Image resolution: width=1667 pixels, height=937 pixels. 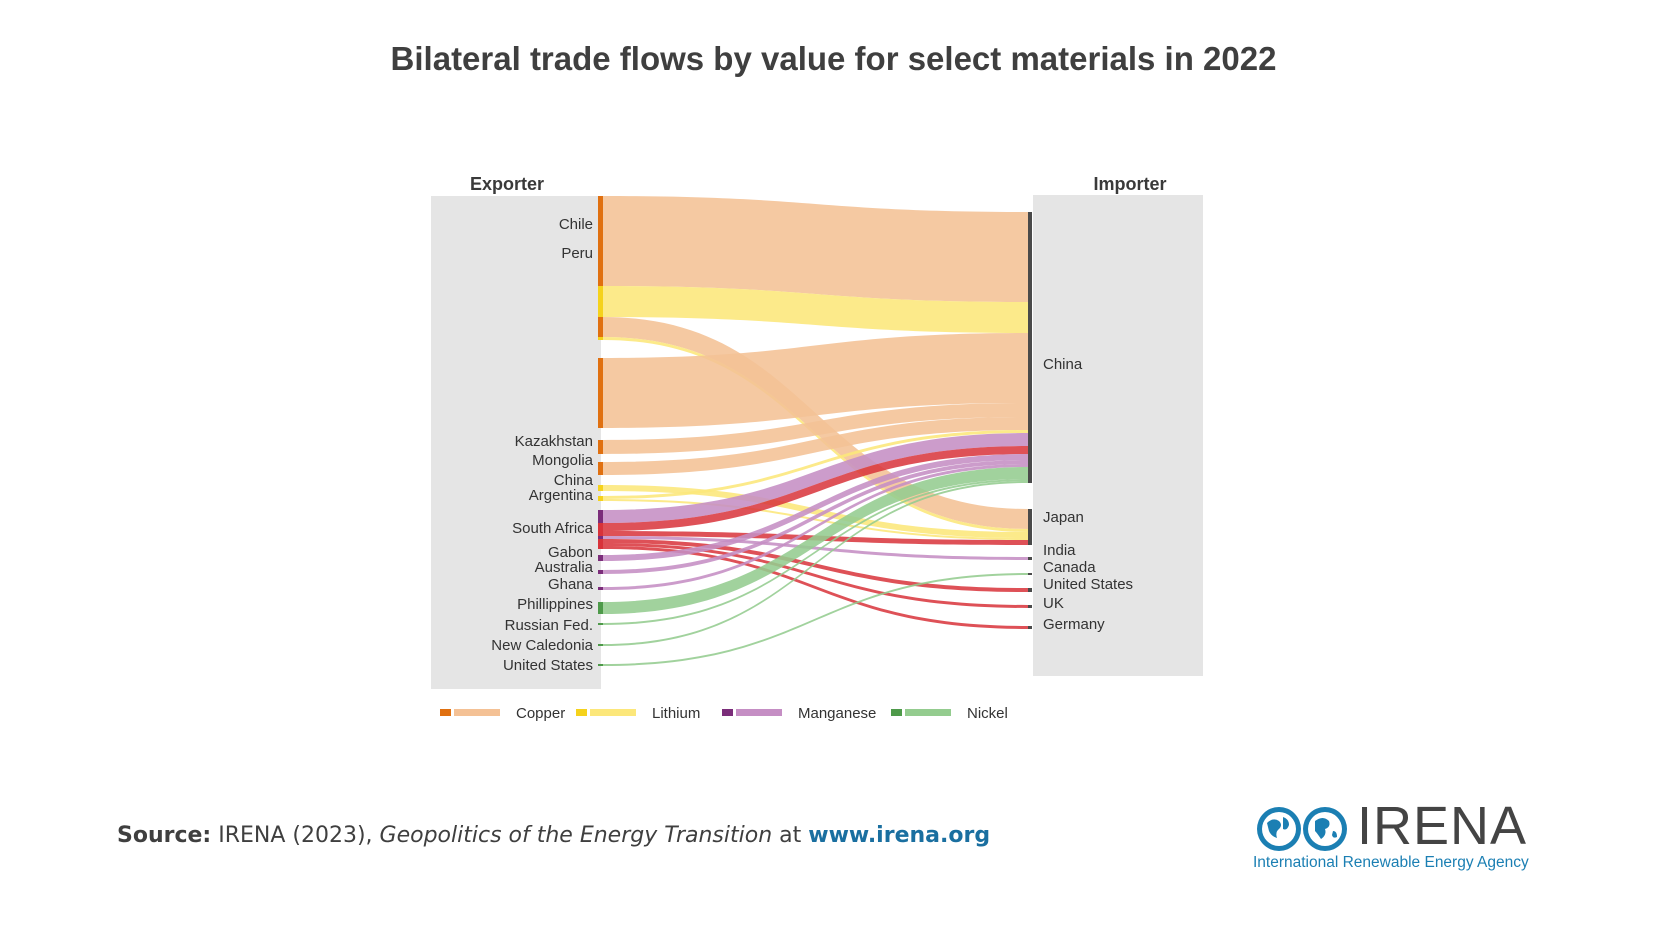 What do you see at coordinates (1442, 826) in the screenshot?
I see `logo-wordmark: IRENA` at bounding box center [1442, 826].